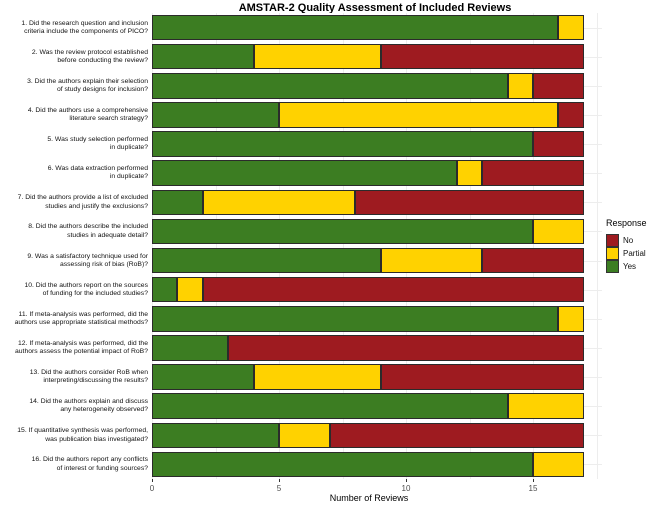 This screenshot has height=506, width=659. I want to click on legend-item: Yes, so click(632, 266).